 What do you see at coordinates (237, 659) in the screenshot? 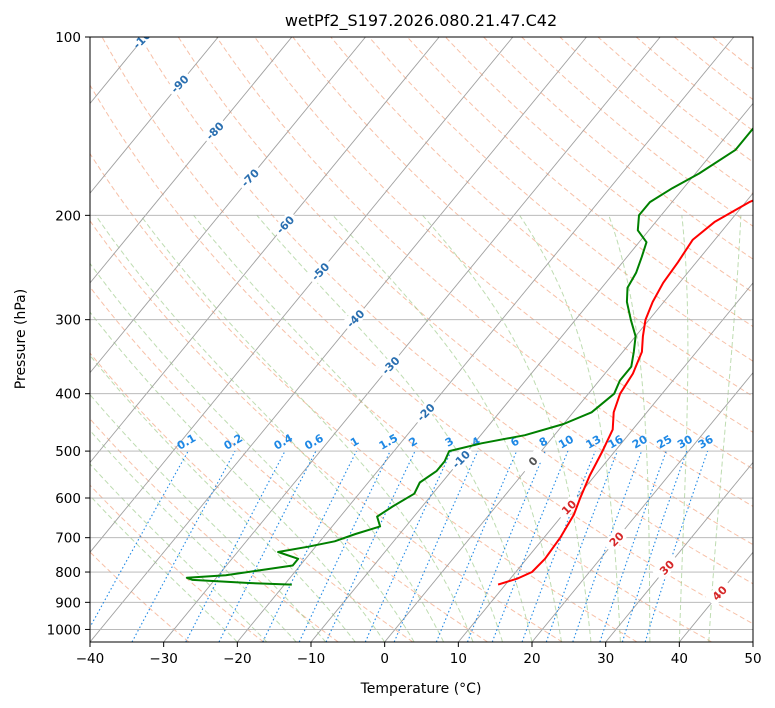
I see `x-tick-label: −20` at bounding box center [237, 659].